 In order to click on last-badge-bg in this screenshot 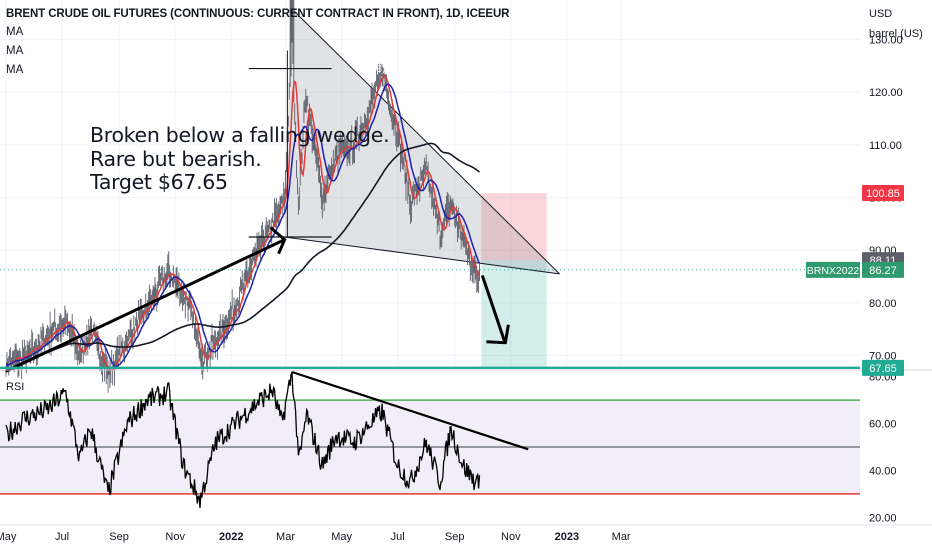, I will do `click(883, 269)`.